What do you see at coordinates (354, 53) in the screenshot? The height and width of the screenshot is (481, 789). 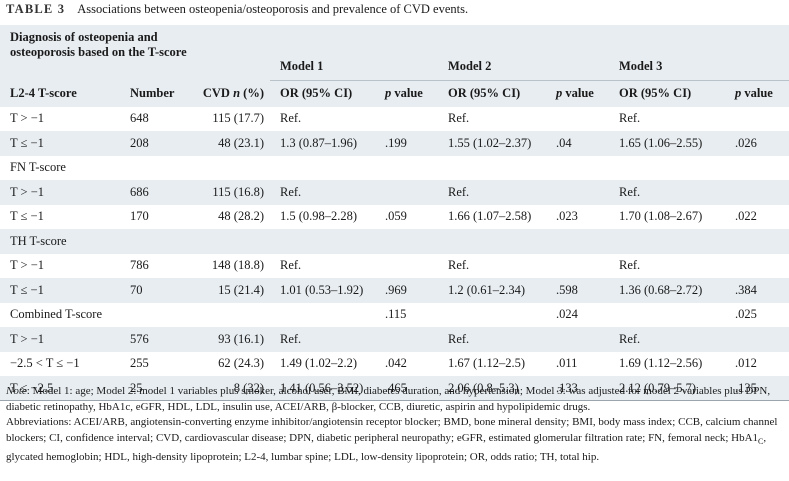 I see `model1-header: Model 1` at bounding box center [354, 53].